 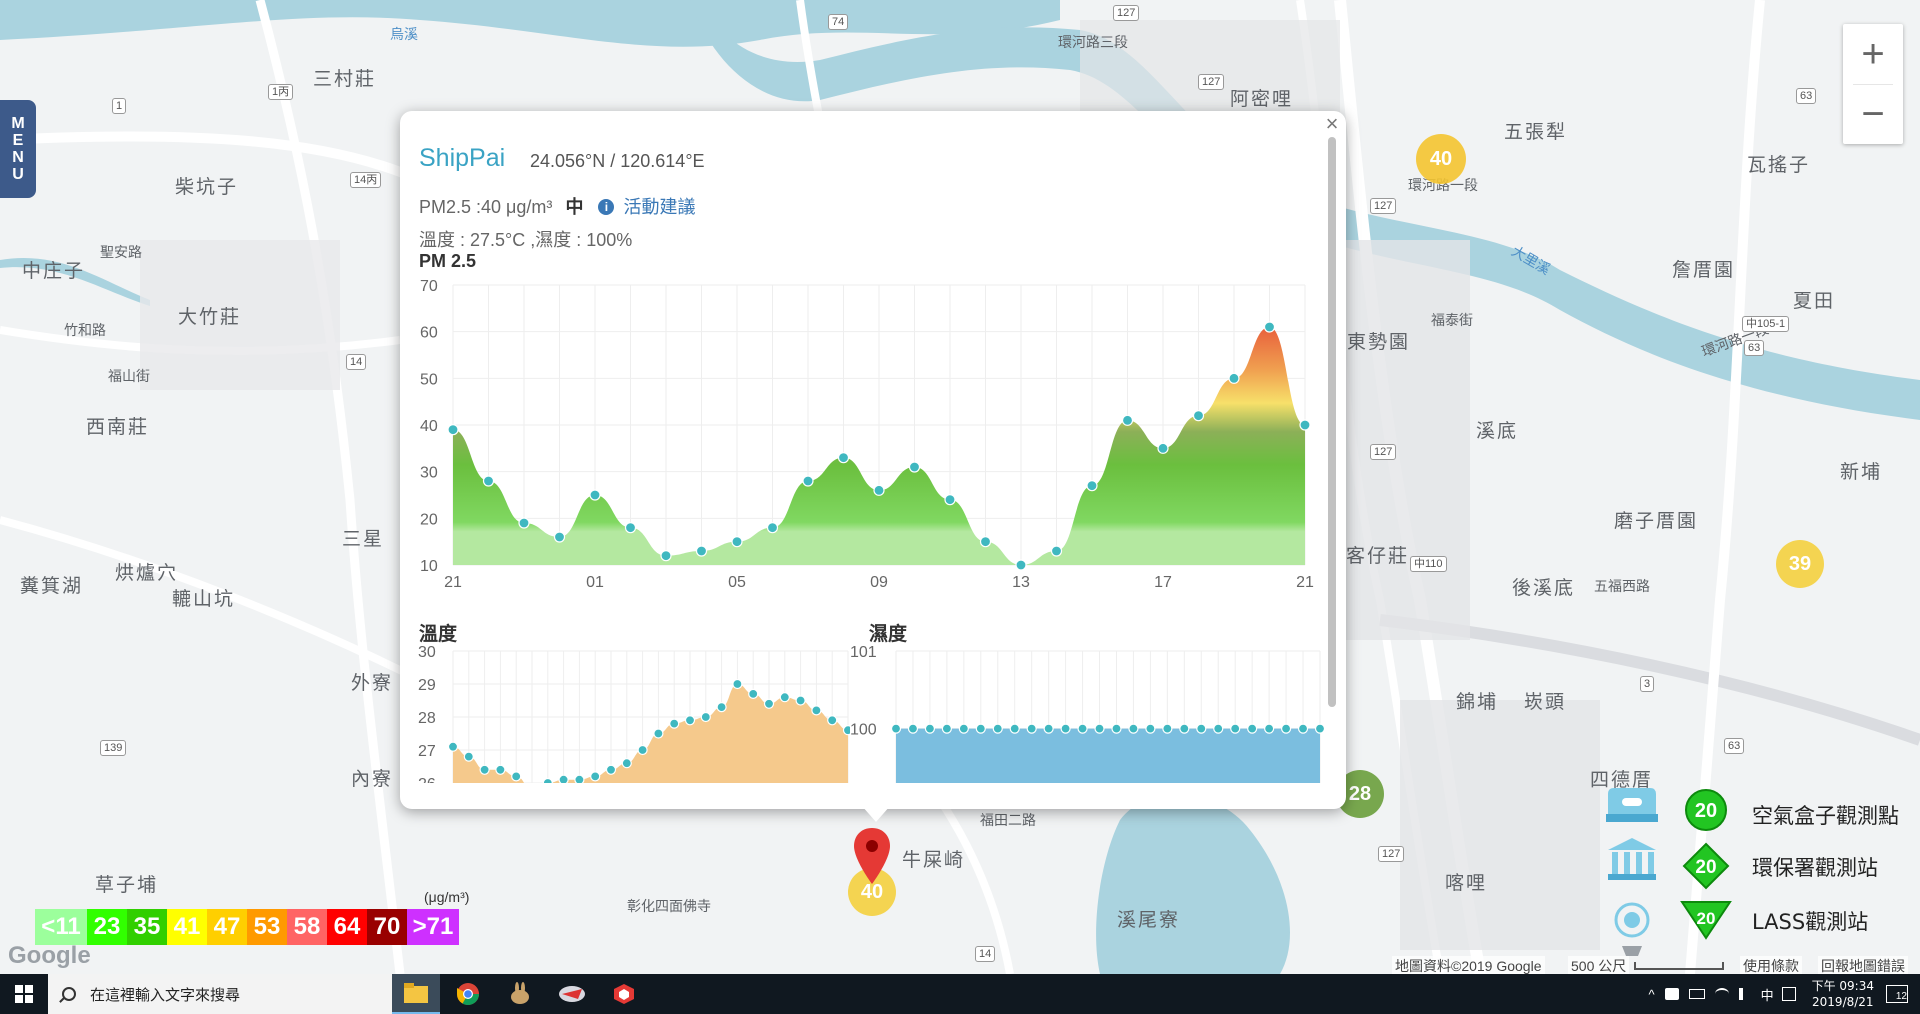 I want to click on menu-letter: M, so click(x=18, y=123).